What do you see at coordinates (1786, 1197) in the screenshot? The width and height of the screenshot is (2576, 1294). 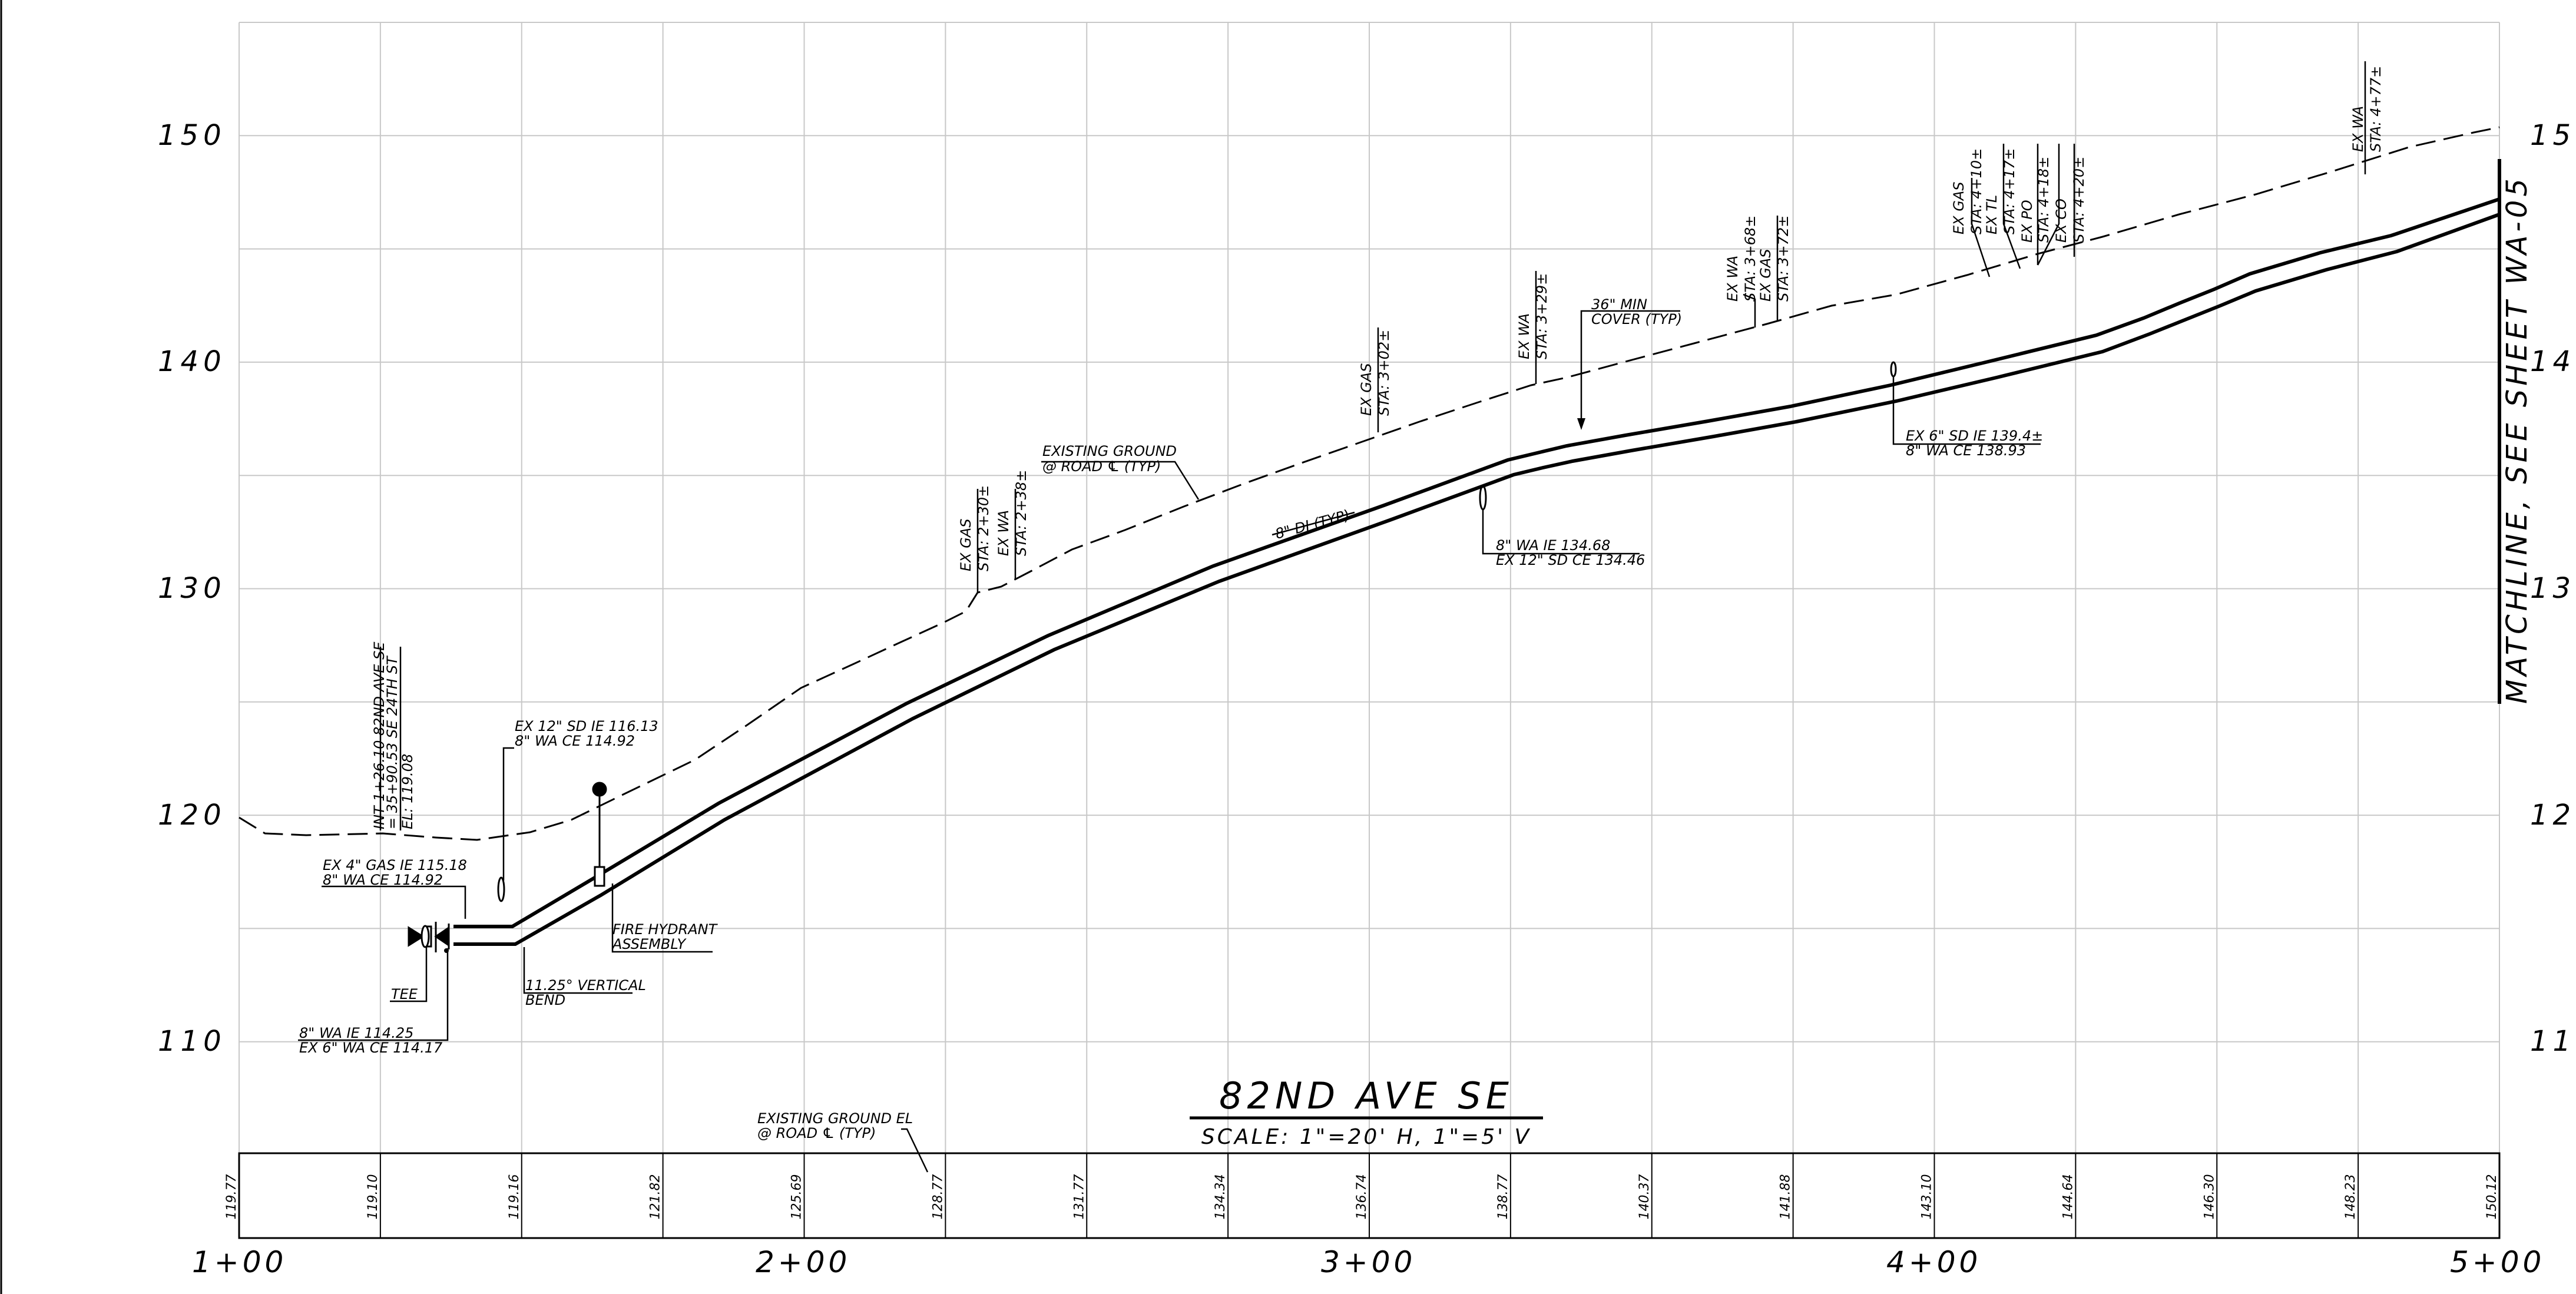 I see `ground-elevation-value: 141.88` at bounding box center [1786, 1197].